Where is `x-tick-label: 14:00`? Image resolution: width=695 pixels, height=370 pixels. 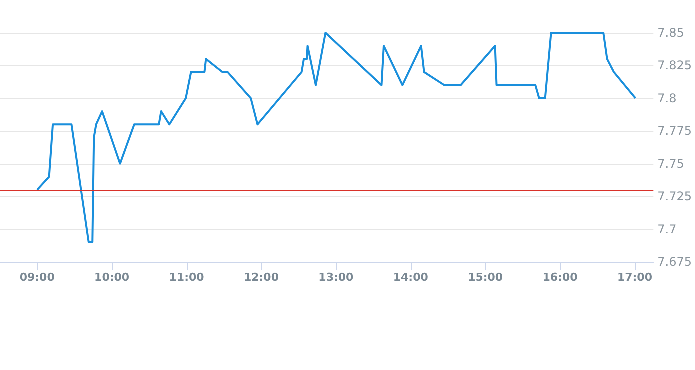
x-tick-label: 14:00 is located at coordinates (411, 277).